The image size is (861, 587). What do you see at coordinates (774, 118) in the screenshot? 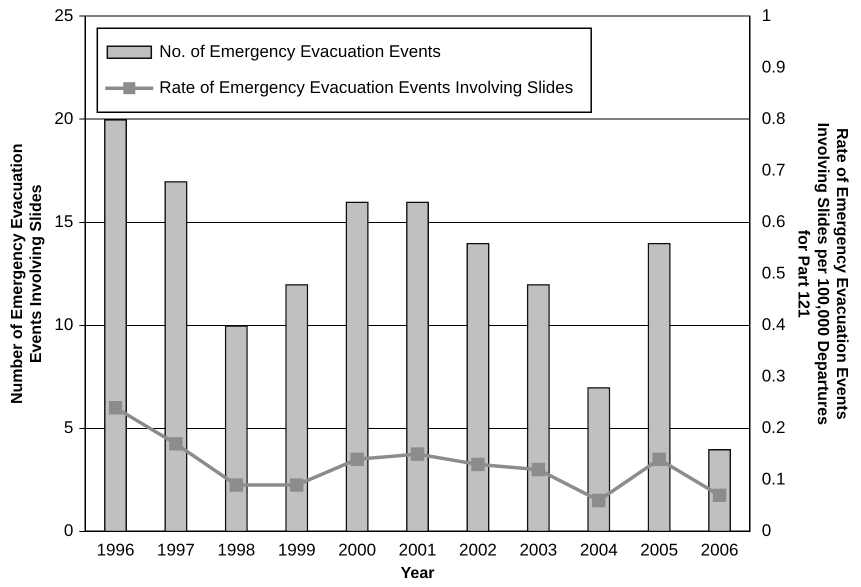
I see `y2-tick-label: 0.8` at bounding box center [774, 118].